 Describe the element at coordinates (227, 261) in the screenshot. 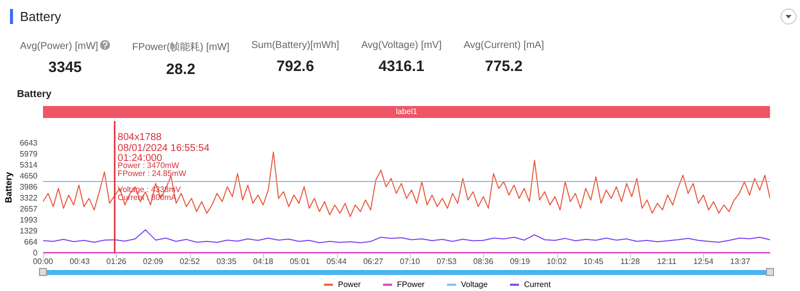

I see `x-tick-label: 03:35` at that location.